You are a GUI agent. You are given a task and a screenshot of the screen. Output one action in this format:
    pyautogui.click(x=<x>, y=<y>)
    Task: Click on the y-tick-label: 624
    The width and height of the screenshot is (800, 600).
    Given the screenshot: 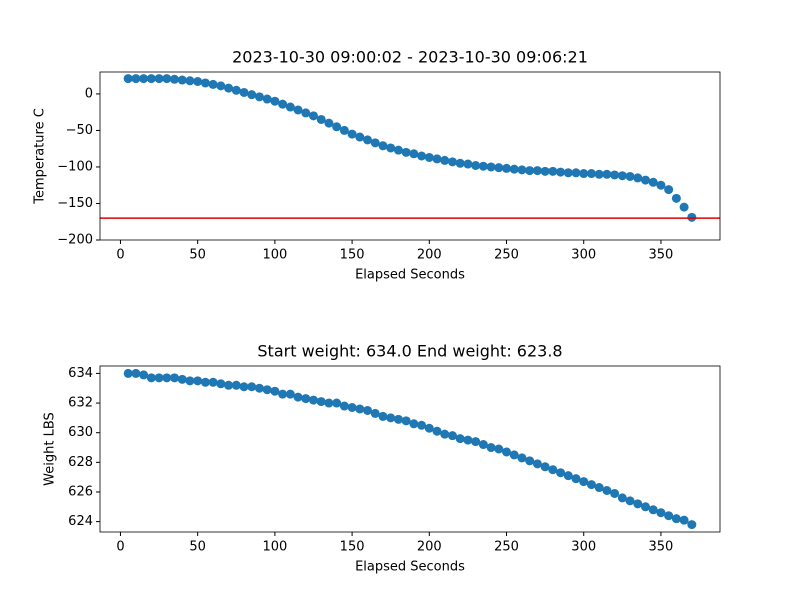 What is the action you would take?
    pyautogui.click(x=80, y=521)
    